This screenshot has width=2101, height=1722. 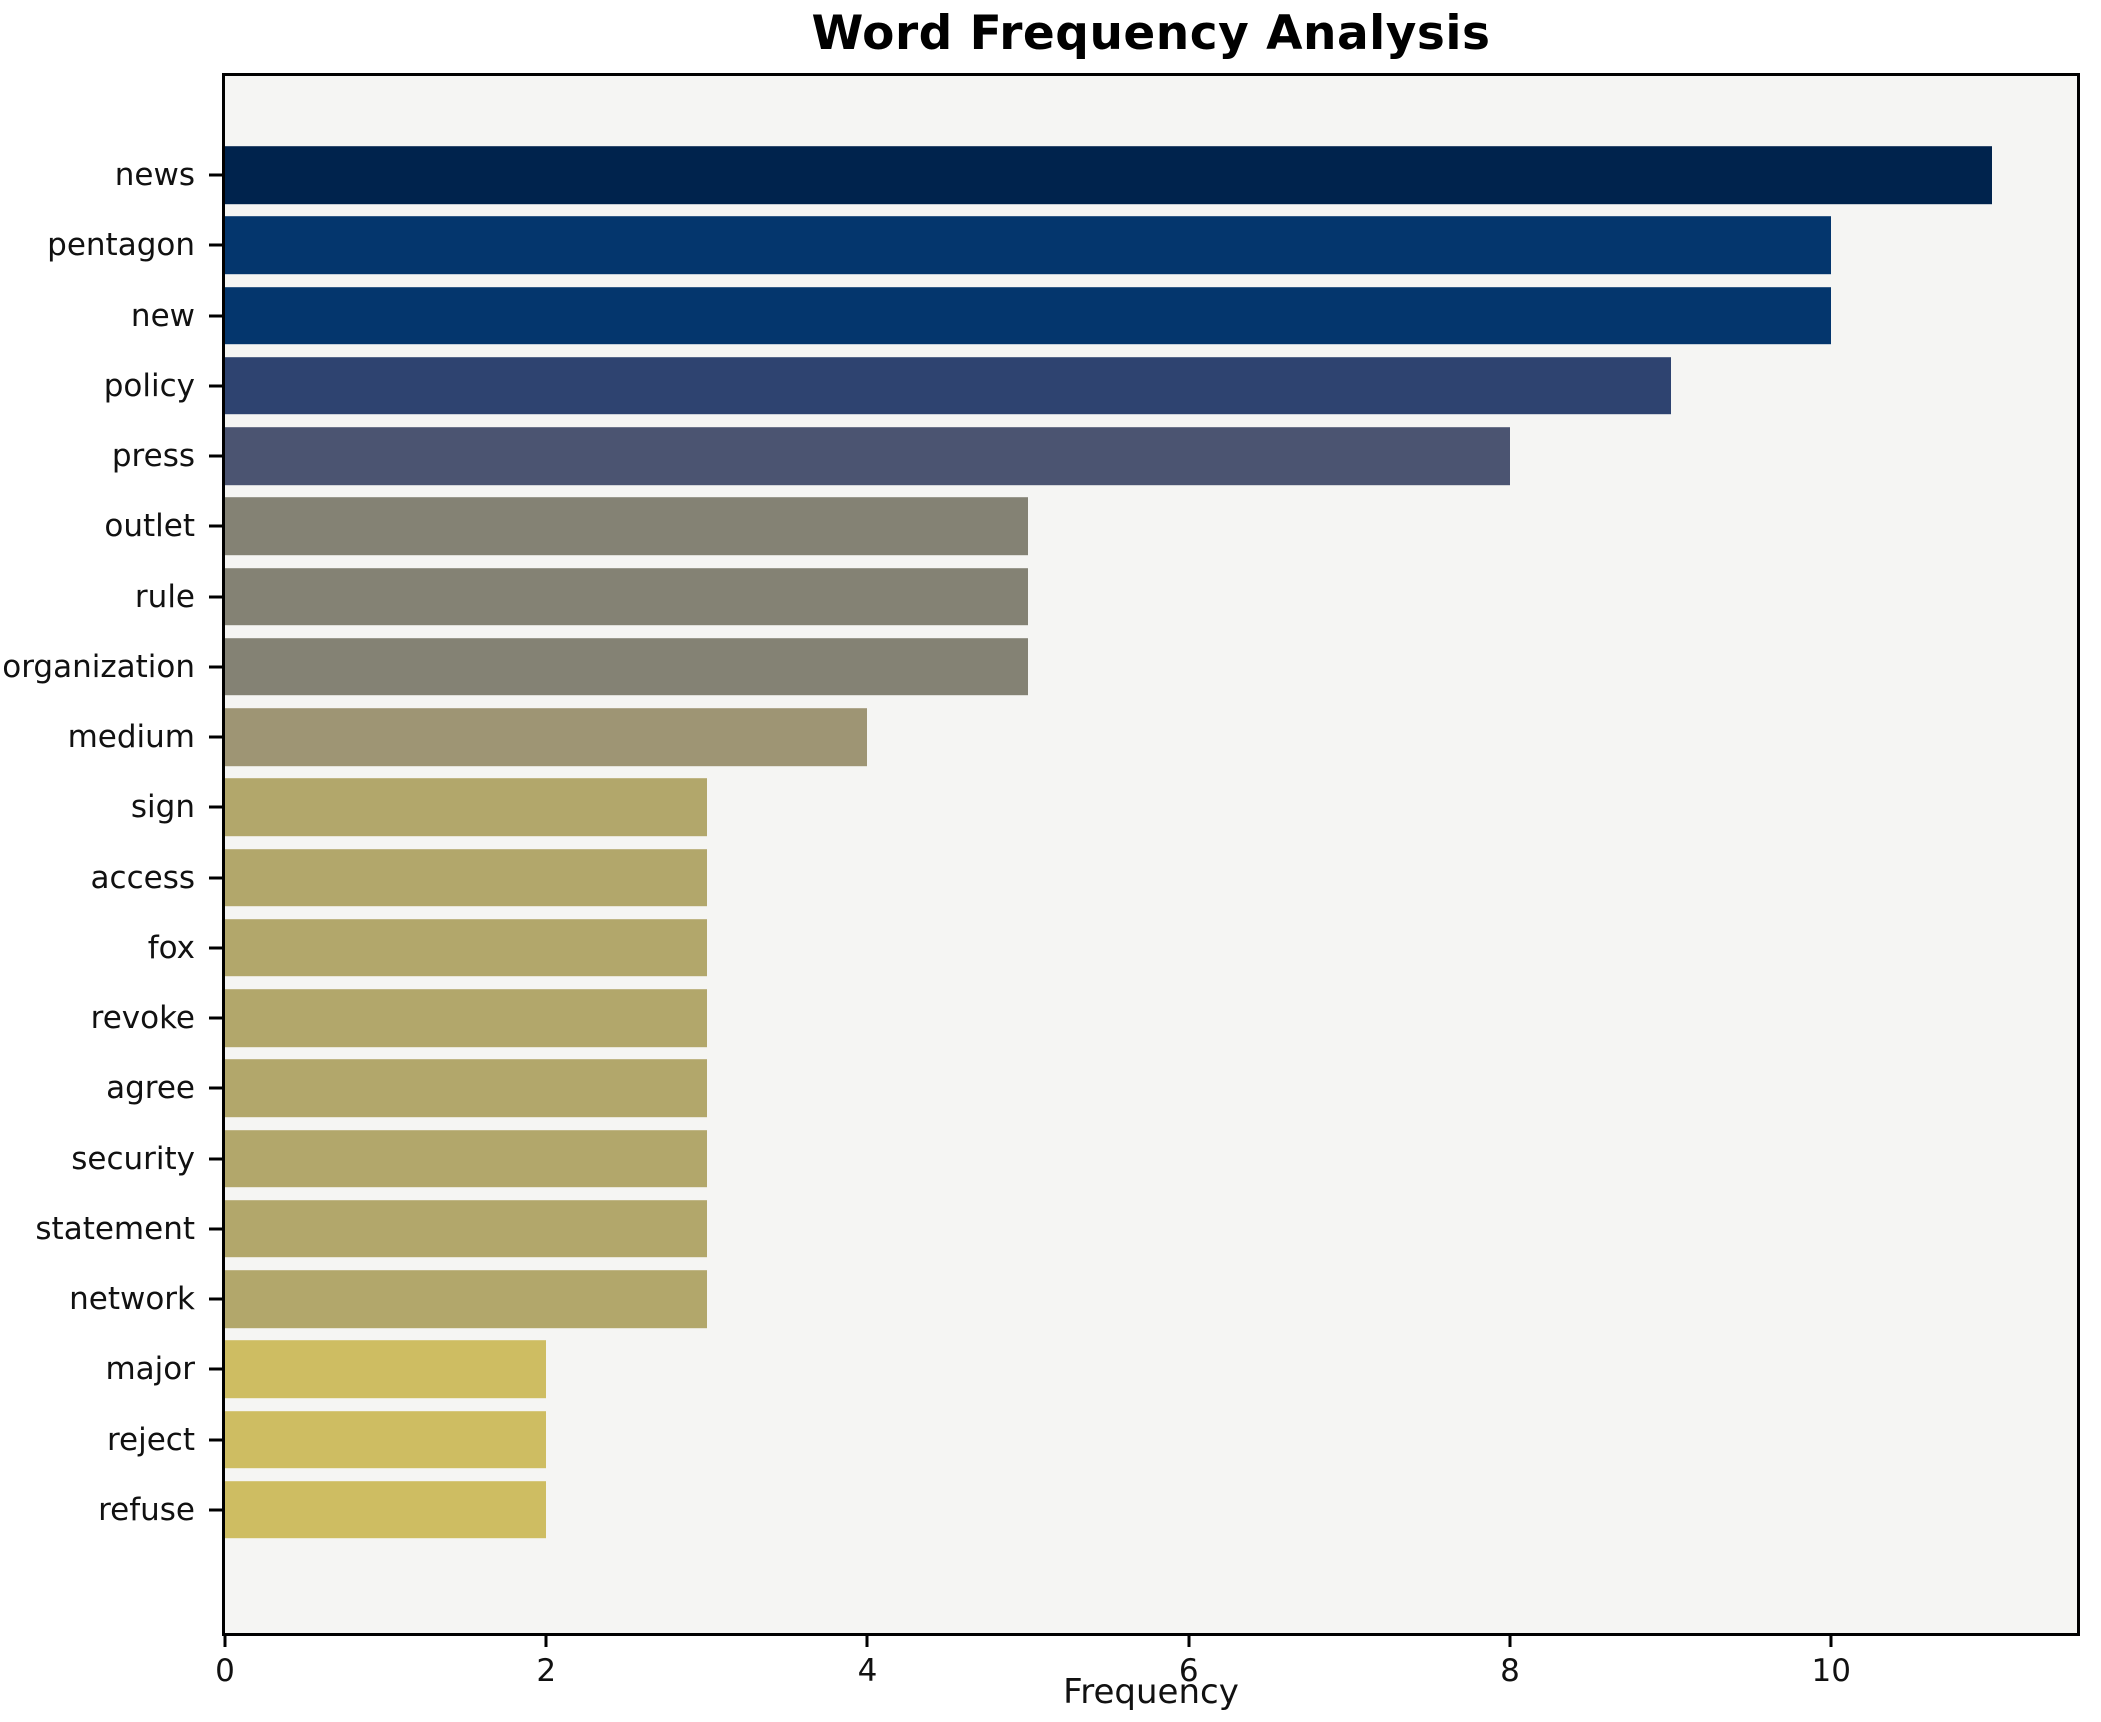 I want to click on bar-row-fox: fox, so click(x=1112, y=948).